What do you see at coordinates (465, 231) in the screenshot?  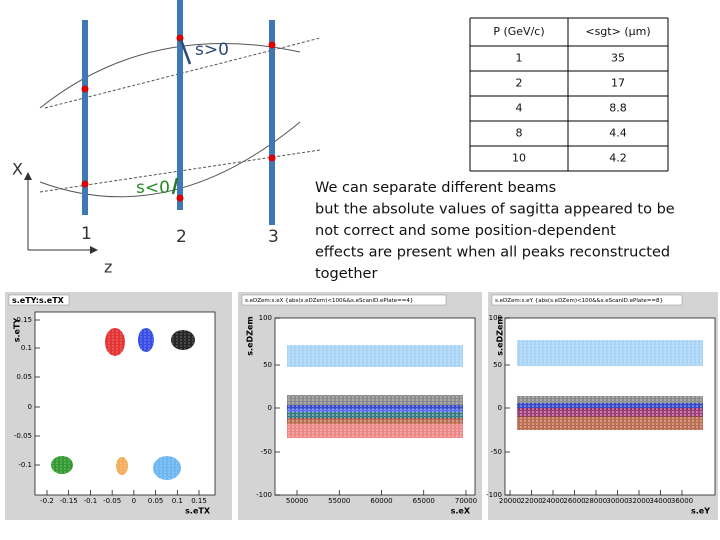 I see `paragraph-line: not correct and some position-dependent` at bounding box center [465, 231].